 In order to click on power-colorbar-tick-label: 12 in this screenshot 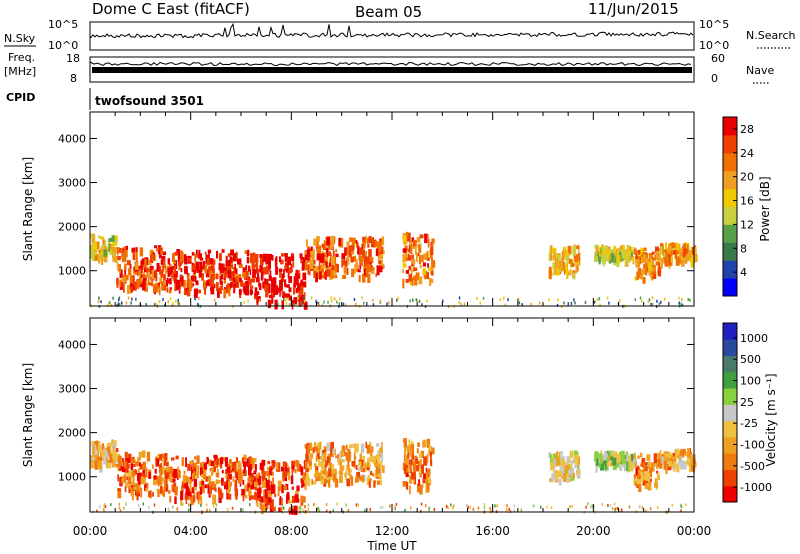, I will do `click(747, 224)`.